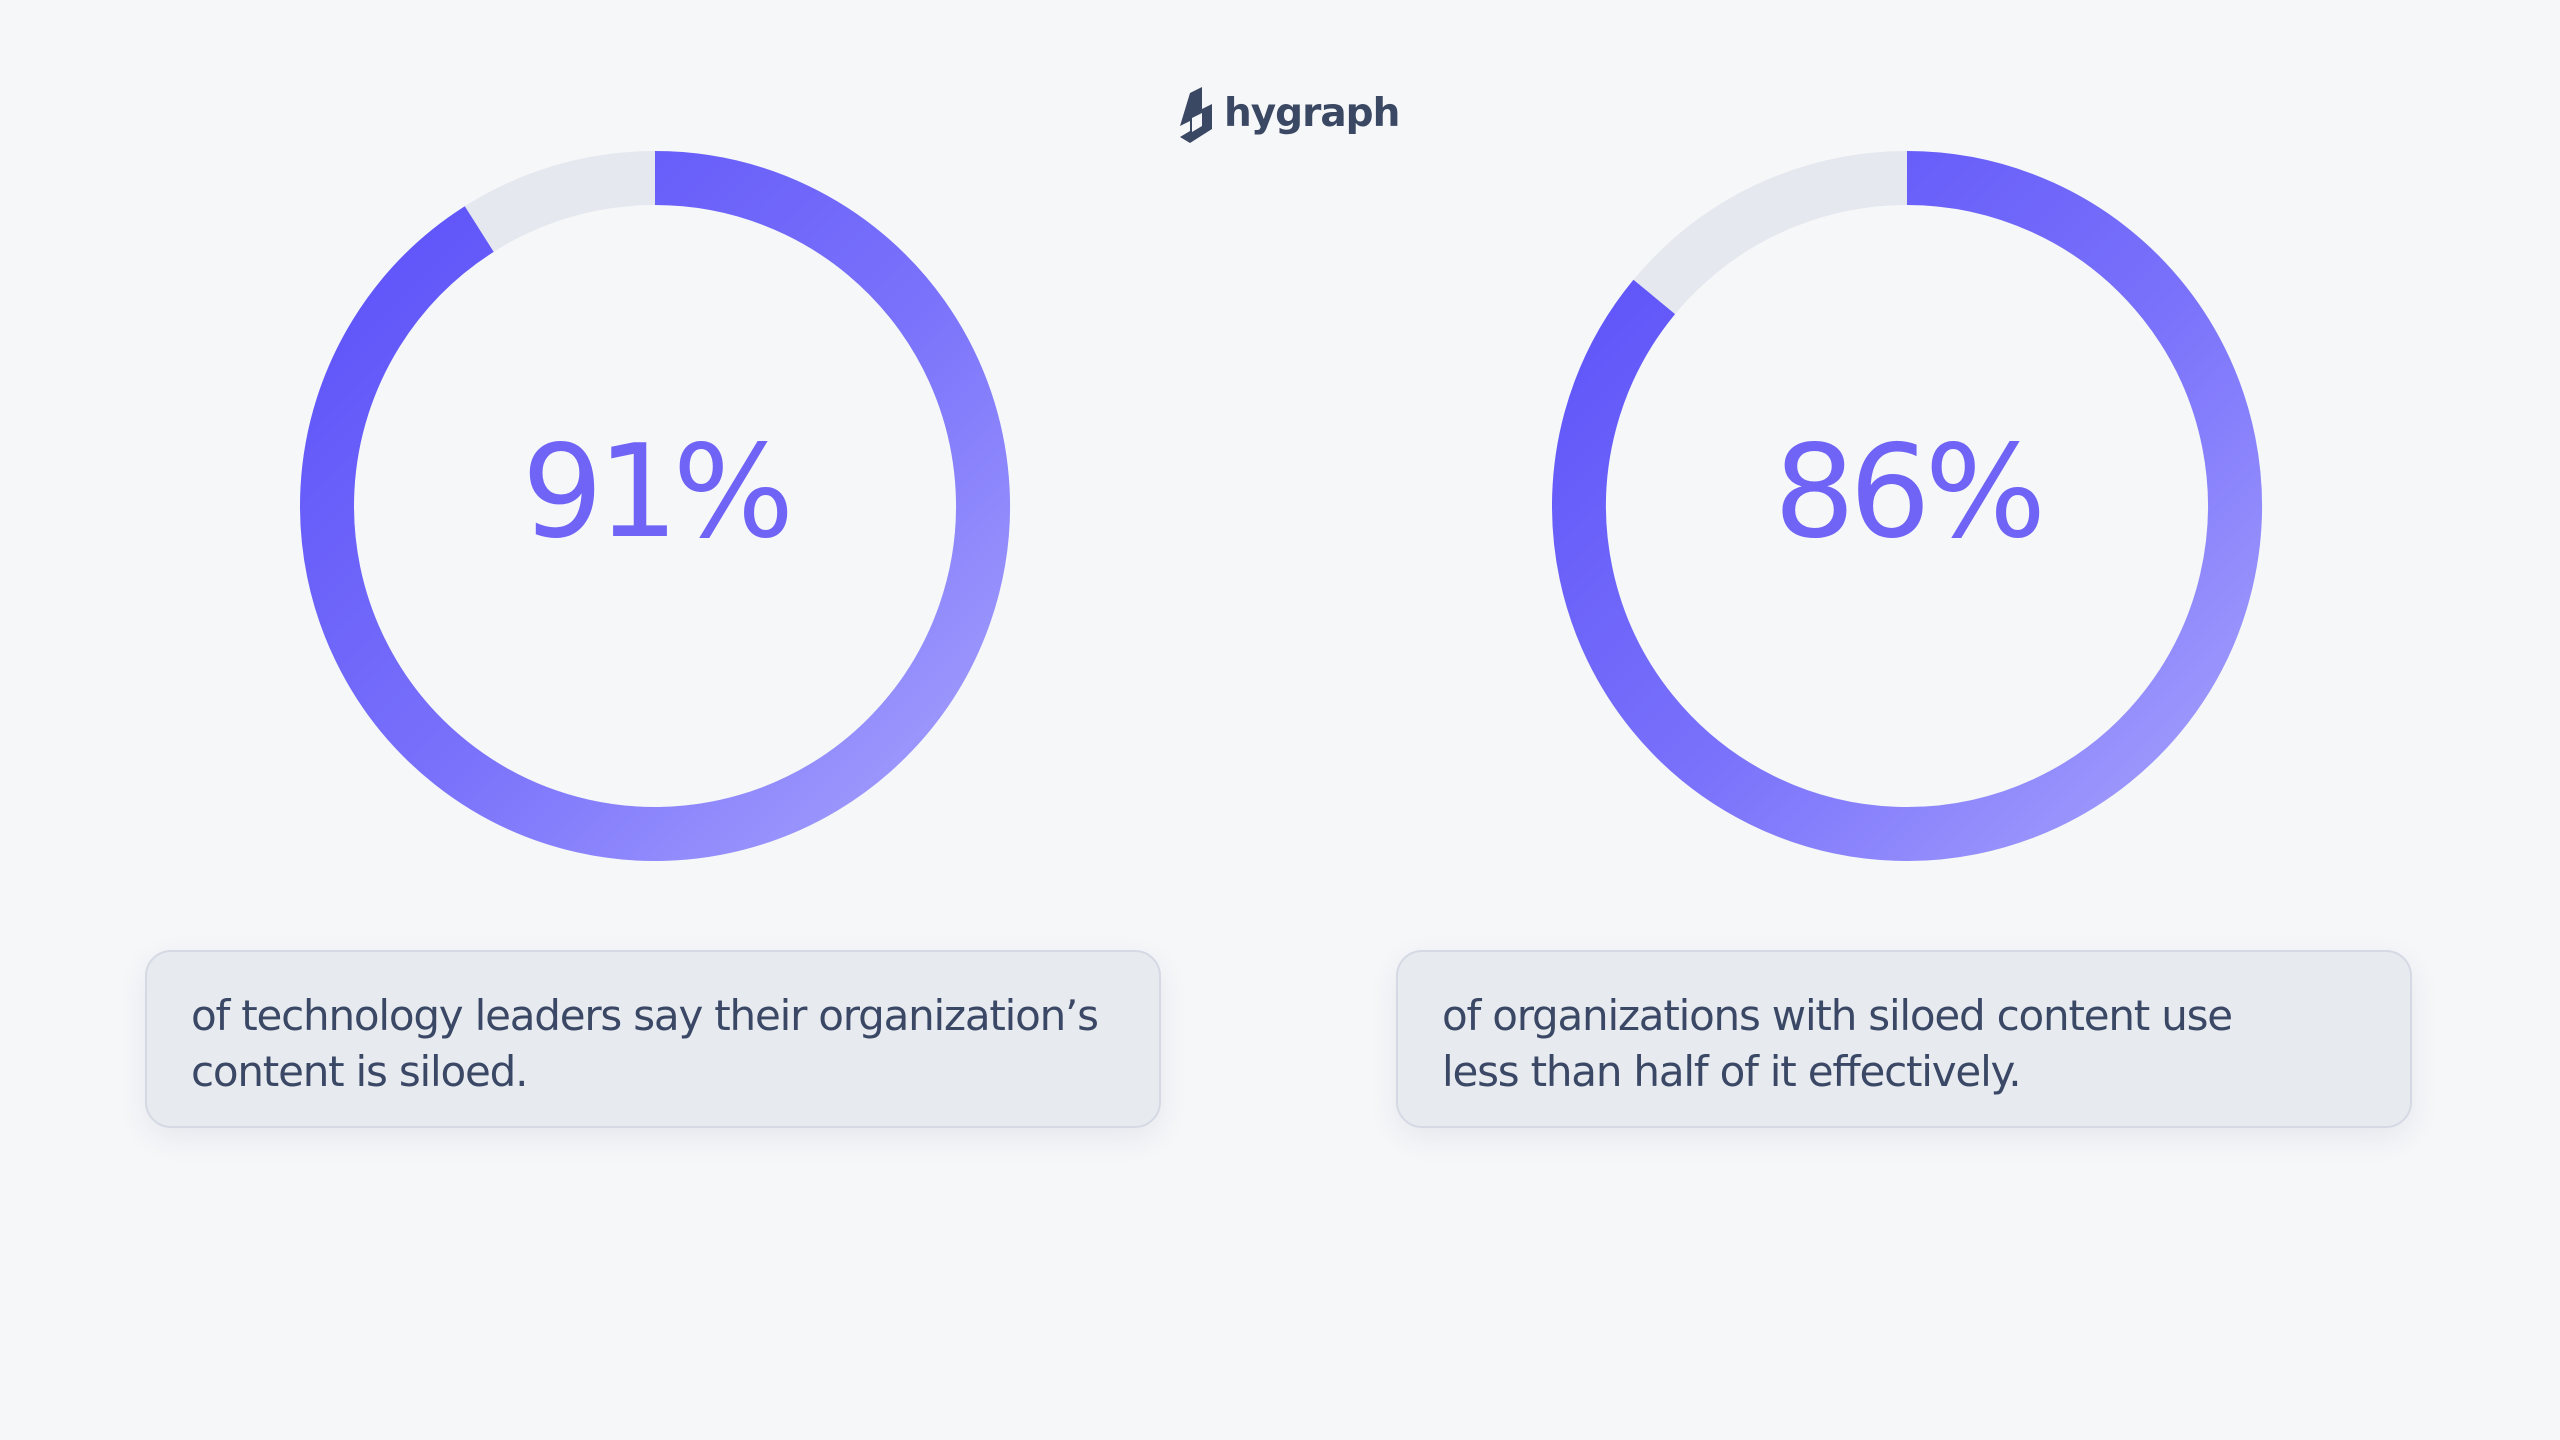 The image size is (2560, 1440). I want to click on donut-center-label-1: 91%, so click(658, 492).